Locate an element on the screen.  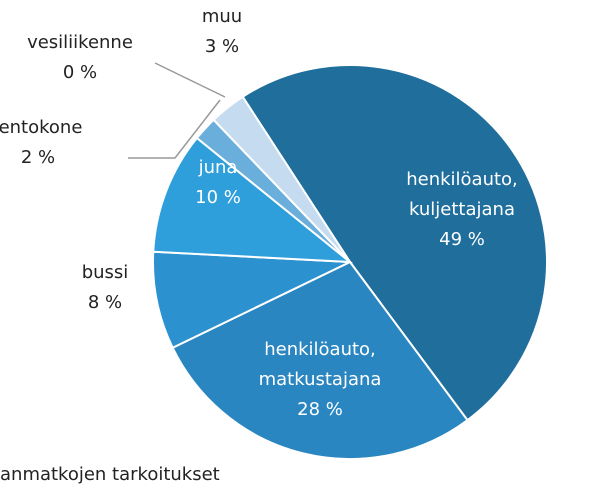
slice-label: henkilöauto, matkustajana is located at coordinates (320, 364).